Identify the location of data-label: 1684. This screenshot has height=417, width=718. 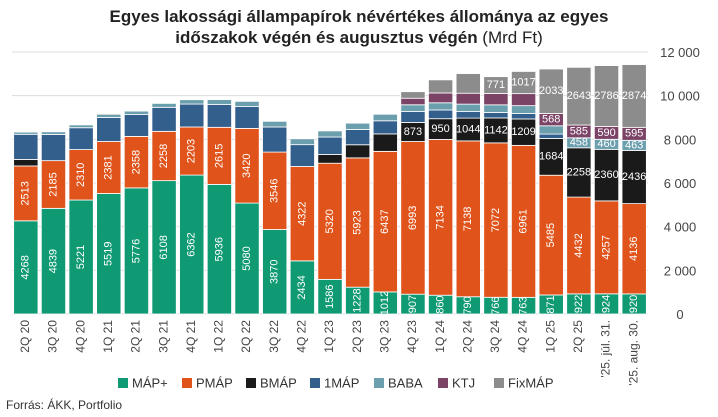
(551, 157).